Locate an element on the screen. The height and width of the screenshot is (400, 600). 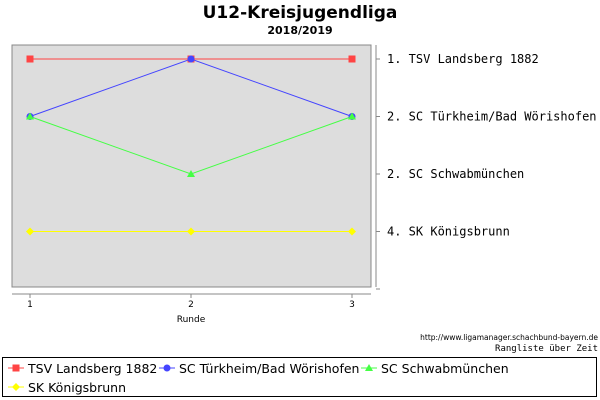
legend-label: SK Königsbrunn is located at coordinates (77, 387).